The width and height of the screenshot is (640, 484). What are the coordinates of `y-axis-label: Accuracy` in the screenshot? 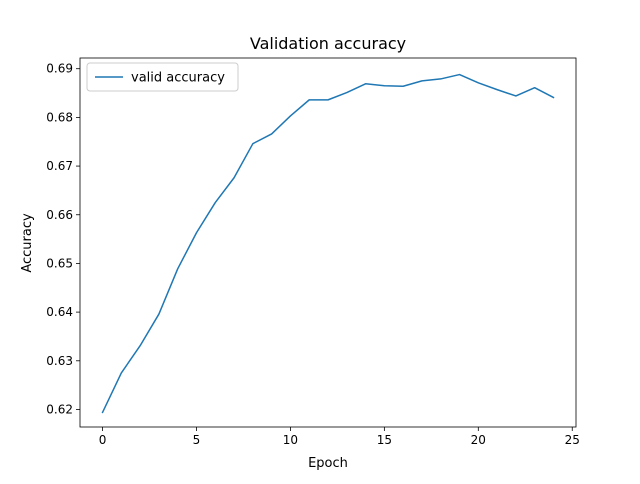 It's located at (27, 243).